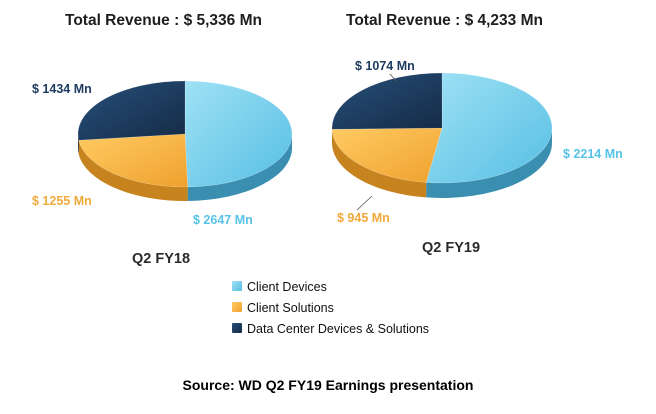  Describe the element at coordinates (287, 287) in the screenshot. I see `legend-label: Client Devices` at that location.